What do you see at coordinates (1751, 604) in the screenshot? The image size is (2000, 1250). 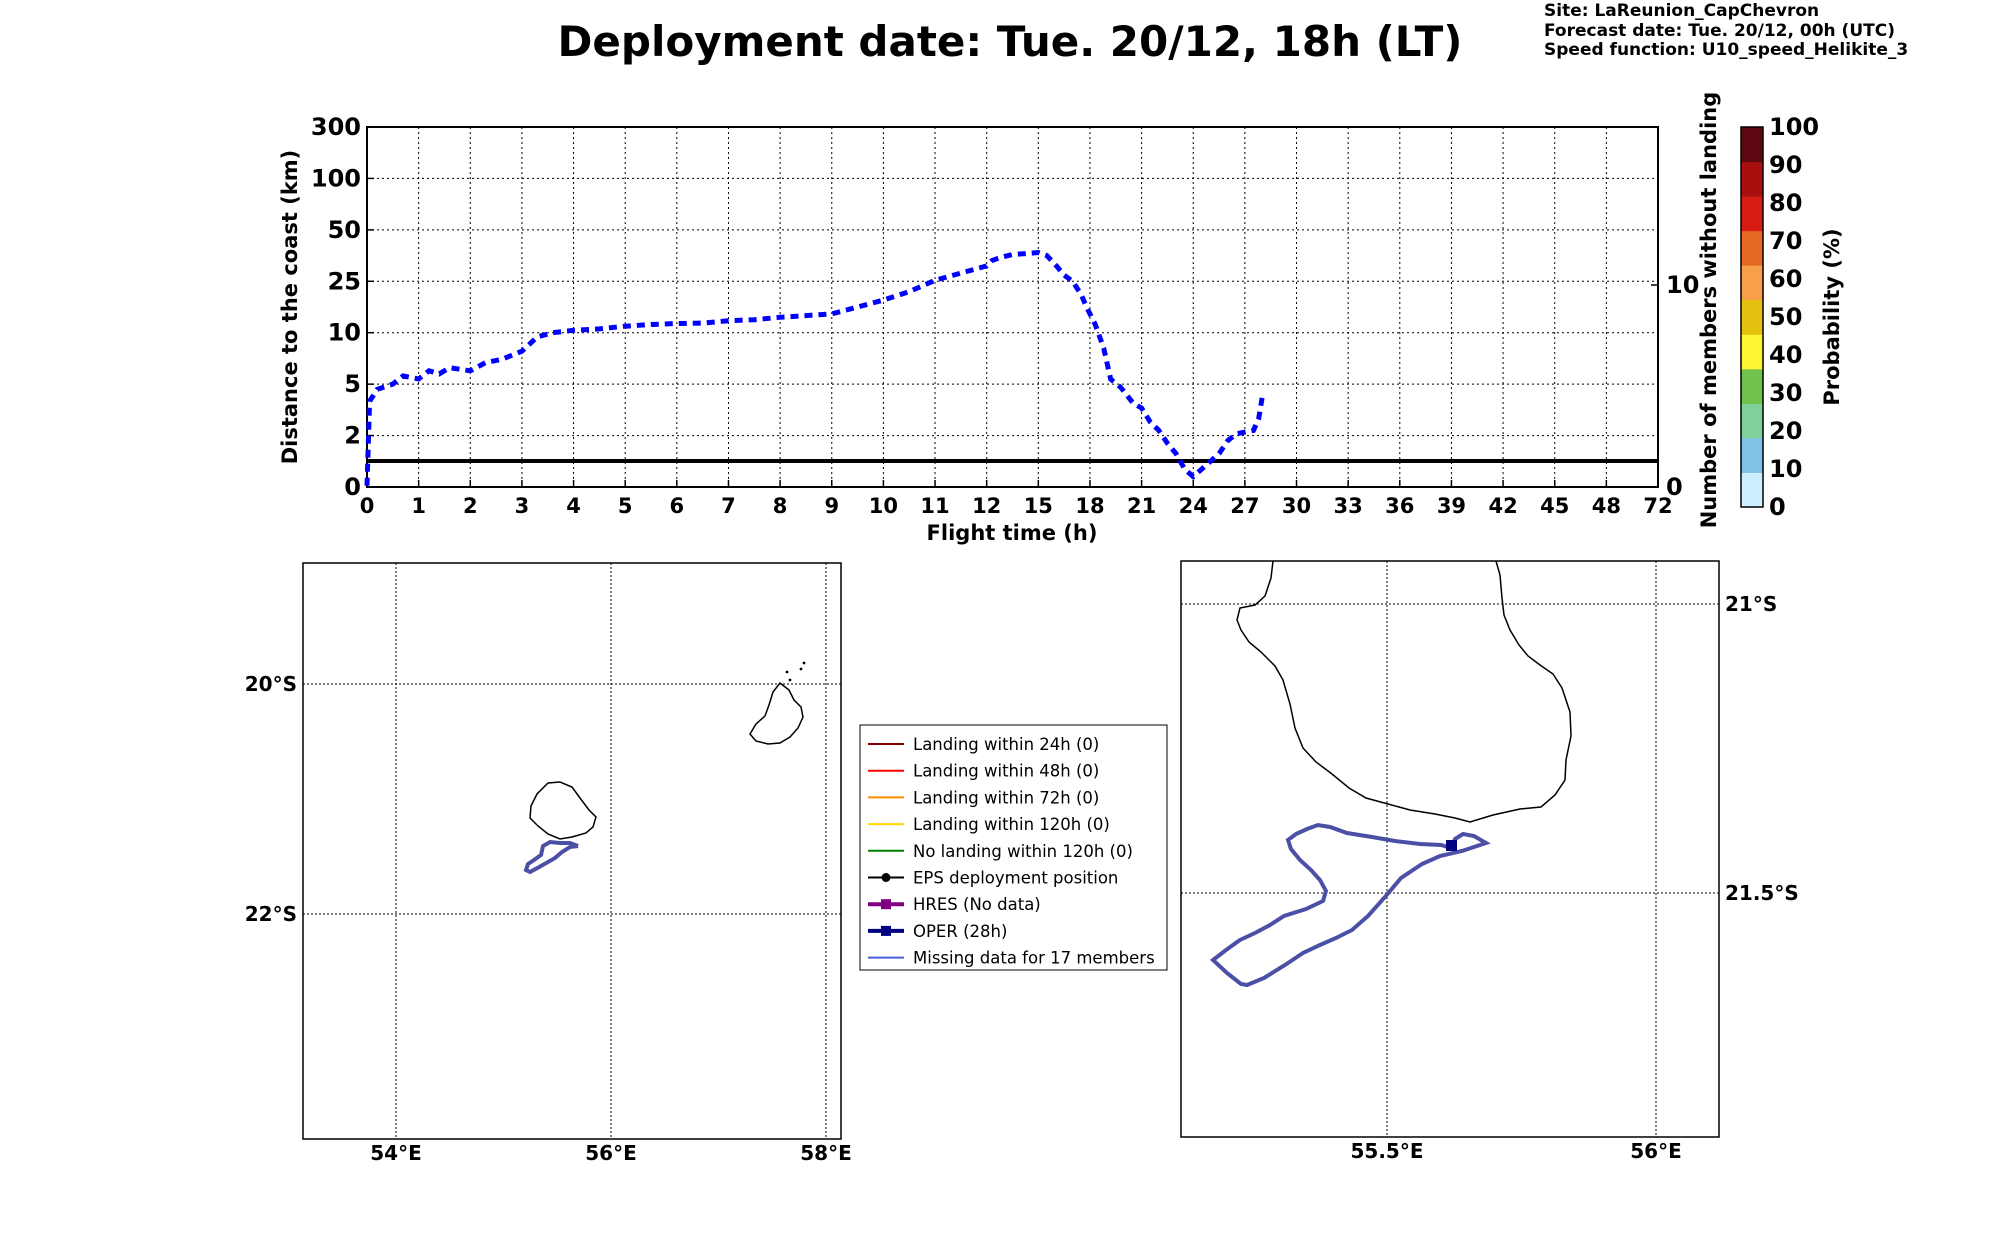 I see `lat-label: 21°S` at bounding box center [1751, 604].